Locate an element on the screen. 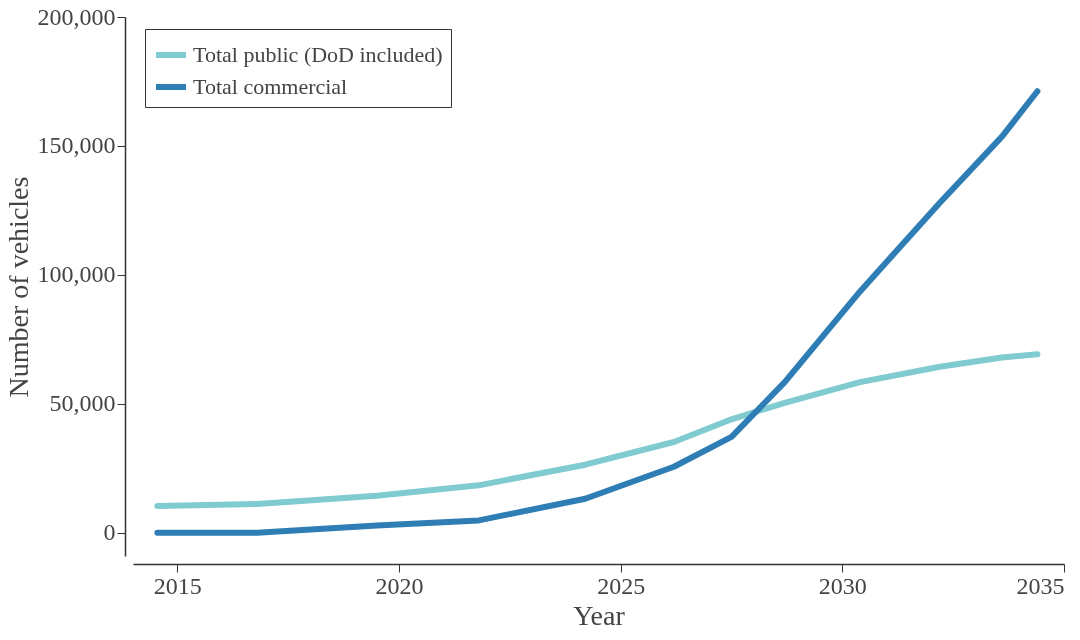  x-tick-label: 2030 is located at coordinates (842, 585).